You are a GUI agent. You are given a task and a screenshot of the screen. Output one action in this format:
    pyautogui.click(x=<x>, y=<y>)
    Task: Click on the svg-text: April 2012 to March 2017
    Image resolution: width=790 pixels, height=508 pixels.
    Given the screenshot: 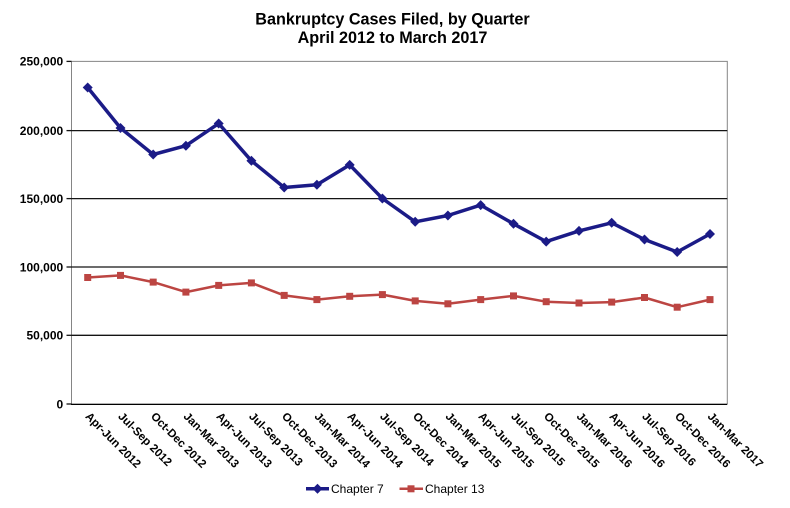 What is the action you would take?
    pyautogui.click(x=393, y=38)
    